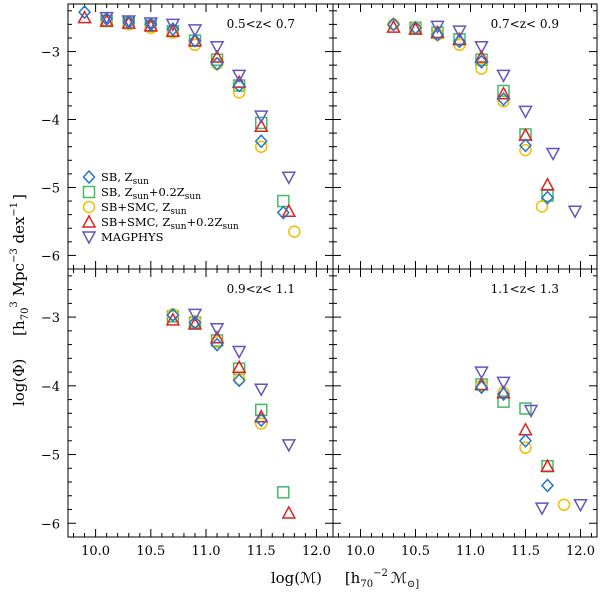 The width and height of the screenshot is (600, 593). Describe the element at coordinates (170, 223) in the screenshot. I see `legend-label-sbsmc_zsun02: SB+SMC, Zsun+0.2Zsun` at that location.